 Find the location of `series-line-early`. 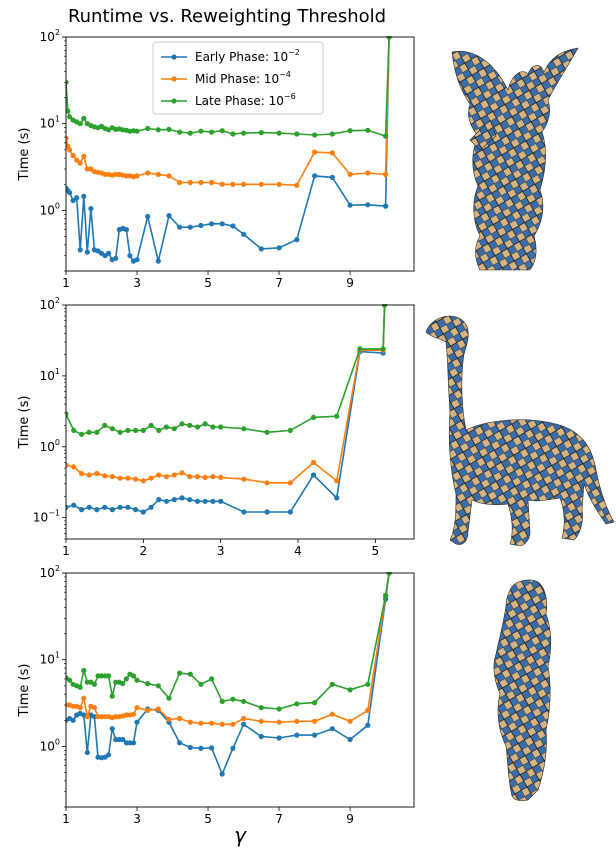

series-line-early is located at coordinates (228, 674).